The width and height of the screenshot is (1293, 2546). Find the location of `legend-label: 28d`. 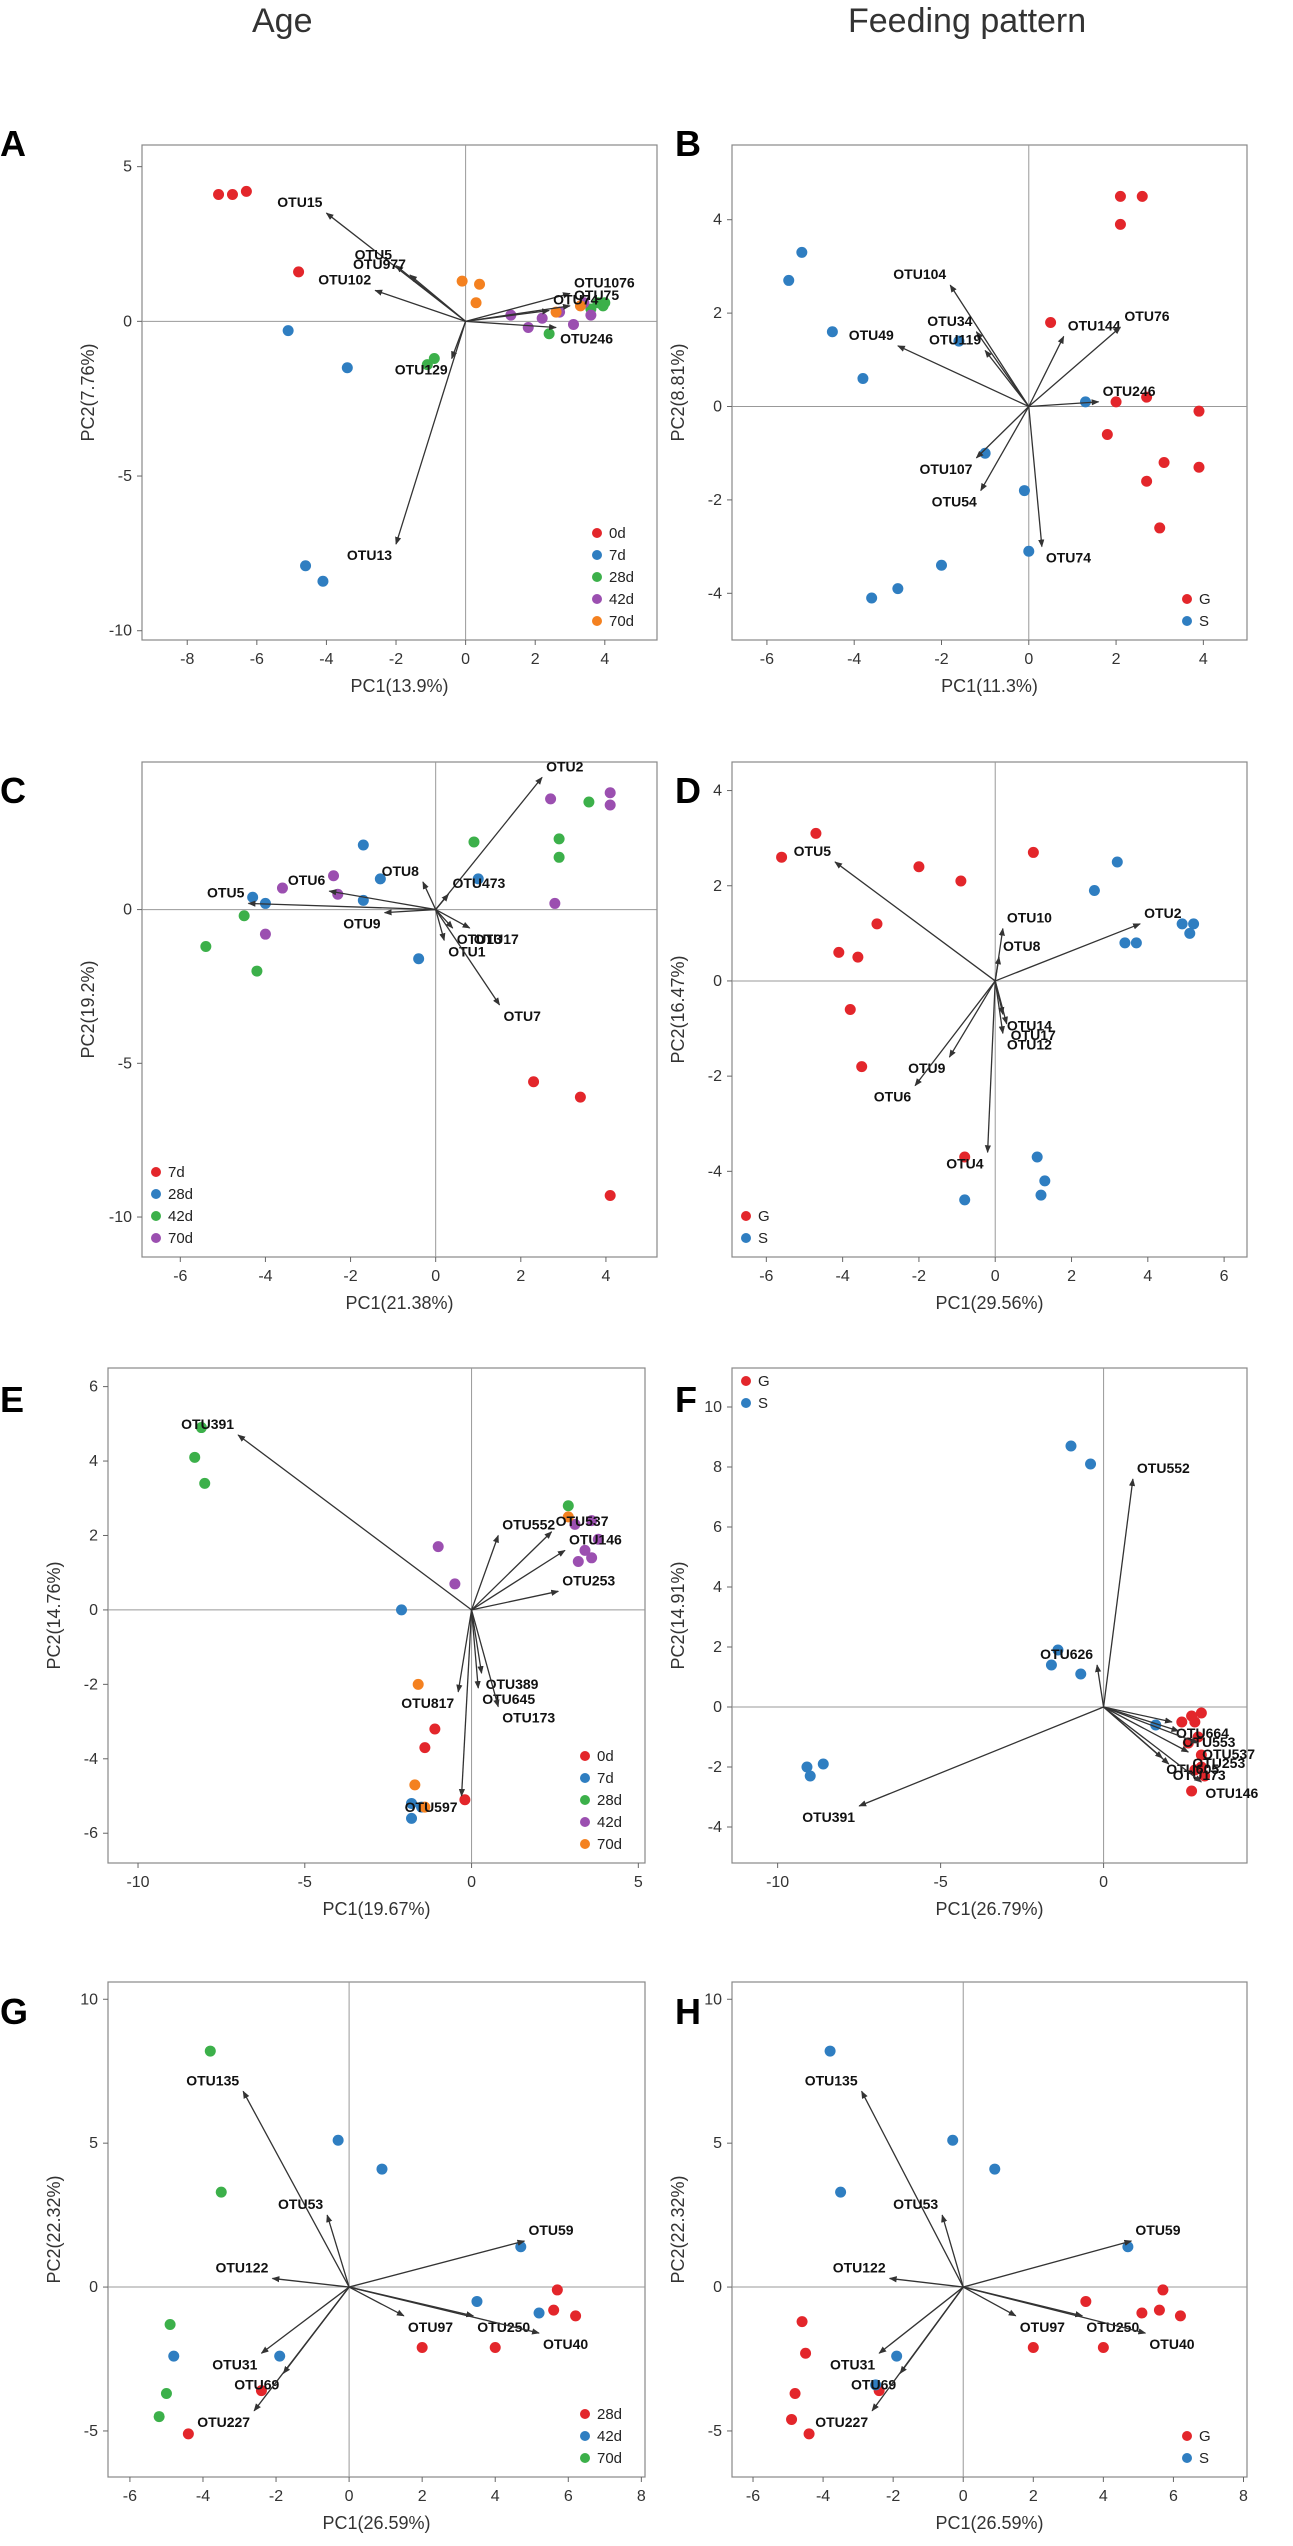

legend-label: 28d is located at coordinates (621, 577).